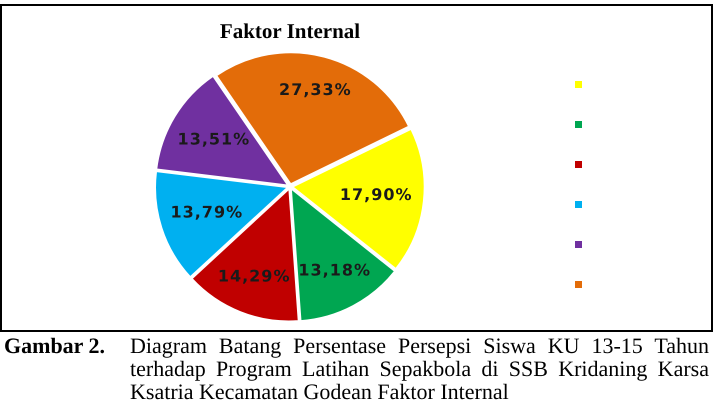 Image resolution: width=713 pixels, height=406 pixels. What do you see at coordinates (419, 368) in the screenshot?
I see `text: Diagram Batang Persentase Persepsi Siswa KU 13-15 Tahun terhadap Program Latihan Sepakbola di SSB Kridaning Karsa Ksatria Kecamatan Godean Faktor Internal` at bounding box center [419, 368].